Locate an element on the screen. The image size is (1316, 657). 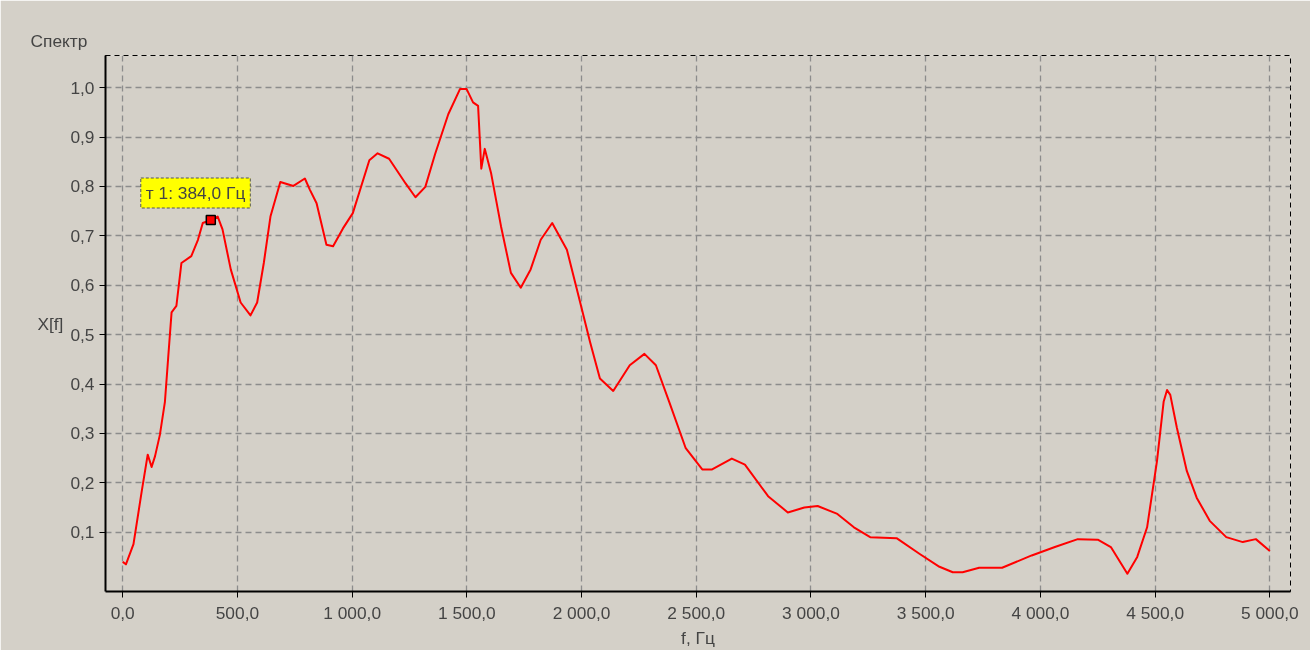
x-tick-label: 1 000,0 is located at coordinates (352, 612).